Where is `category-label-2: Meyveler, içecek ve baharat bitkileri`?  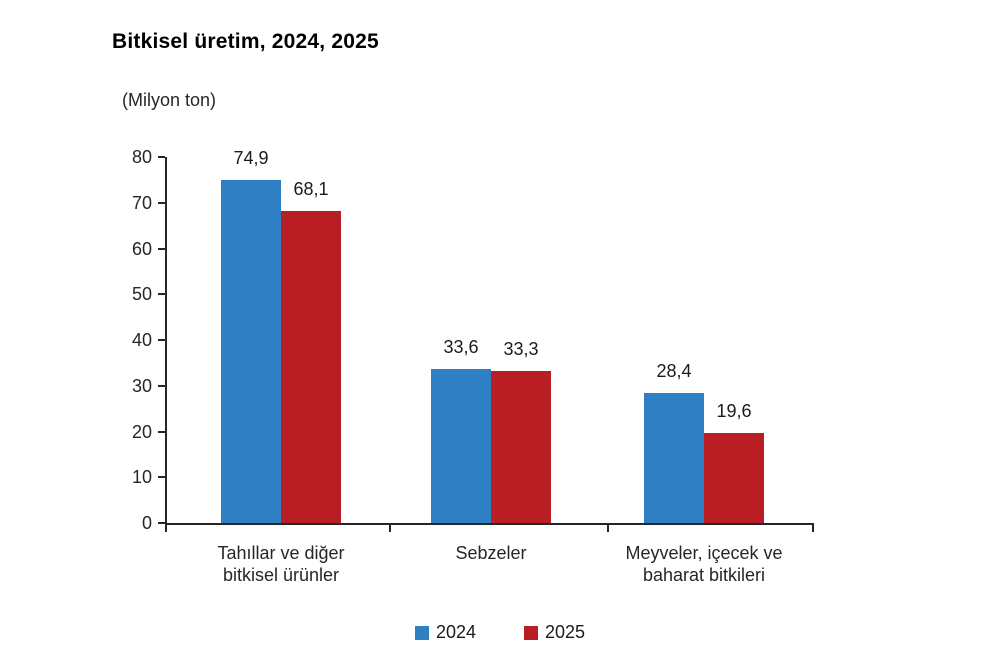 category-label-2: Meyveler, içecek ve baharat bitkileri is located at coordinates (704, 564).